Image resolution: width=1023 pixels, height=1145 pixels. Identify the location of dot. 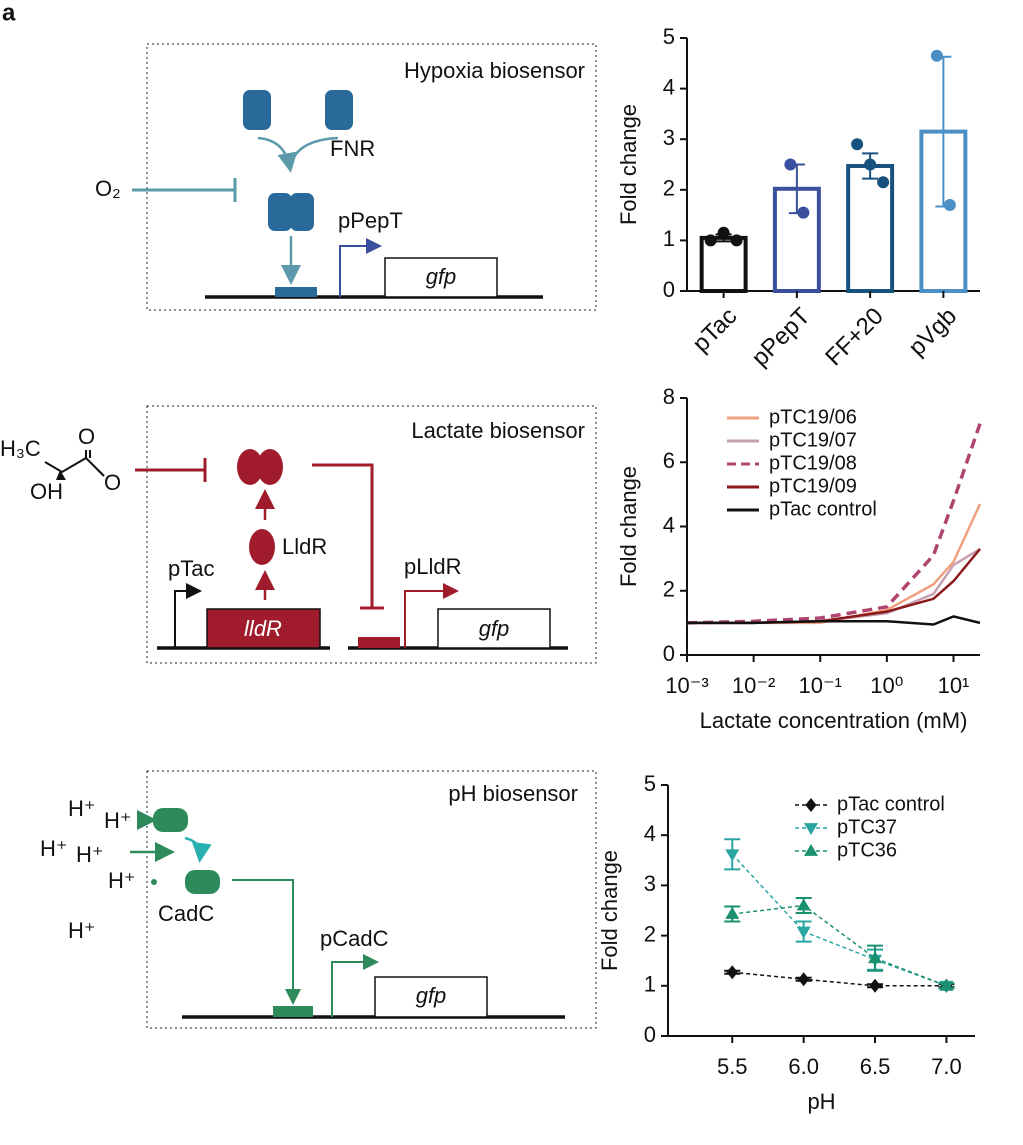
(154, 882).